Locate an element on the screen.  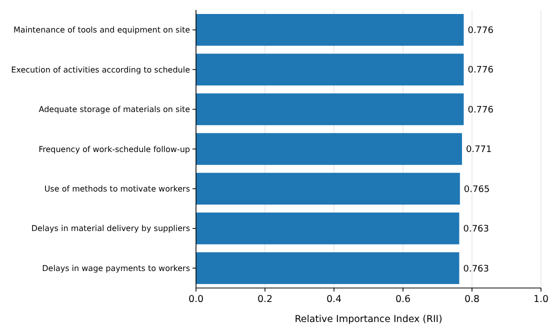
y-tick-label: Maintenance of tools and equipment on site is located at coordinates (101, 30).